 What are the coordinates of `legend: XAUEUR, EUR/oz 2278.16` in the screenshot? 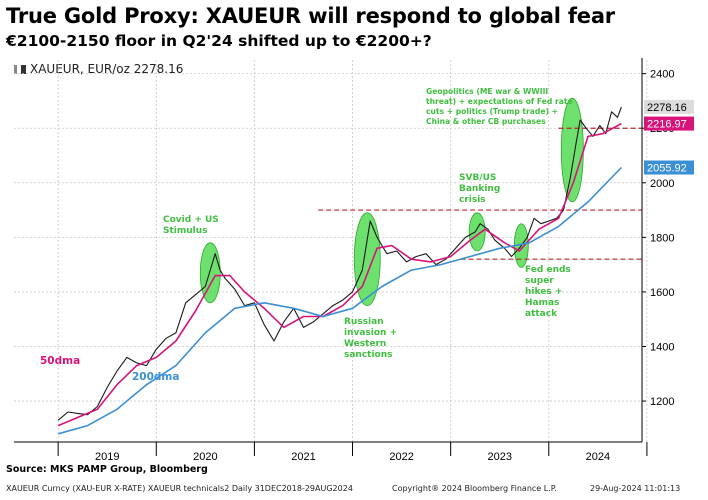 It's located at (98, 69).